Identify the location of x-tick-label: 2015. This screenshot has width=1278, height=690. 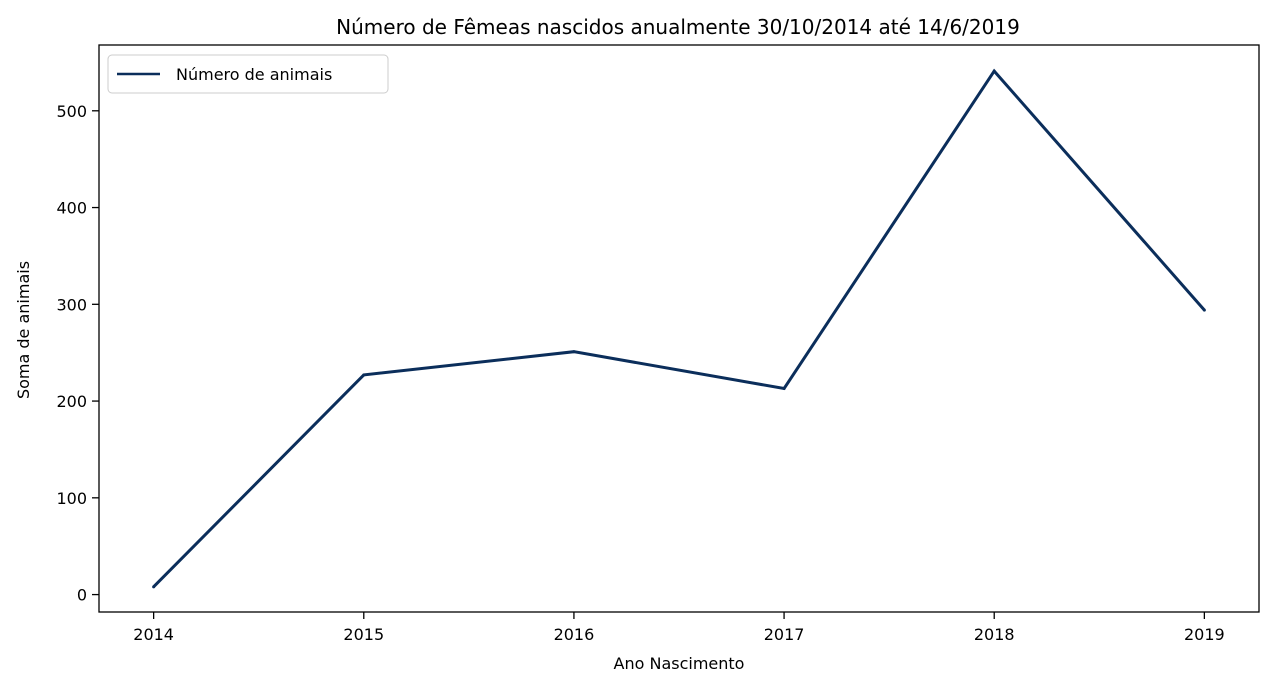
(363, 634).